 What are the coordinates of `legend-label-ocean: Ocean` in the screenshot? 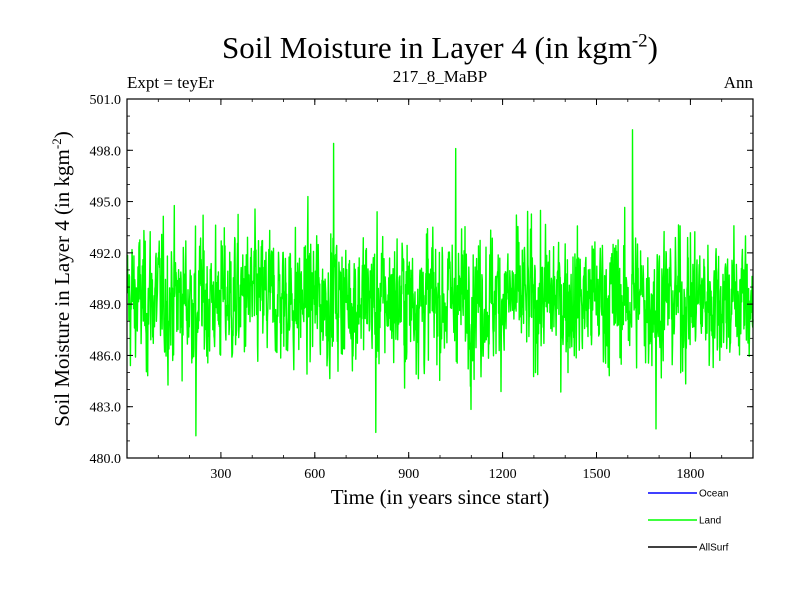 It's located at (713, 494).